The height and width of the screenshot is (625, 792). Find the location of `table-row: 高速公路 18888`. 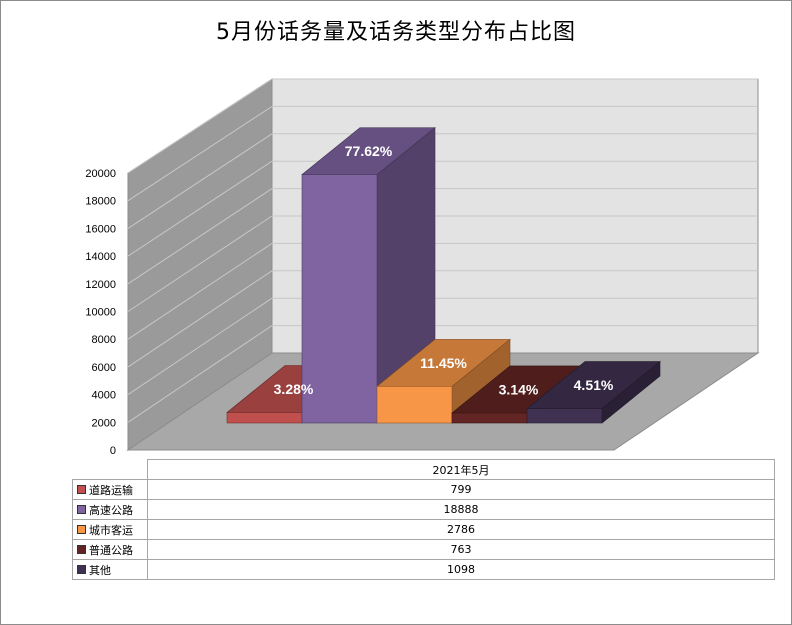

table-row: 高速公路 18888 is located at coordinates (423, 509).